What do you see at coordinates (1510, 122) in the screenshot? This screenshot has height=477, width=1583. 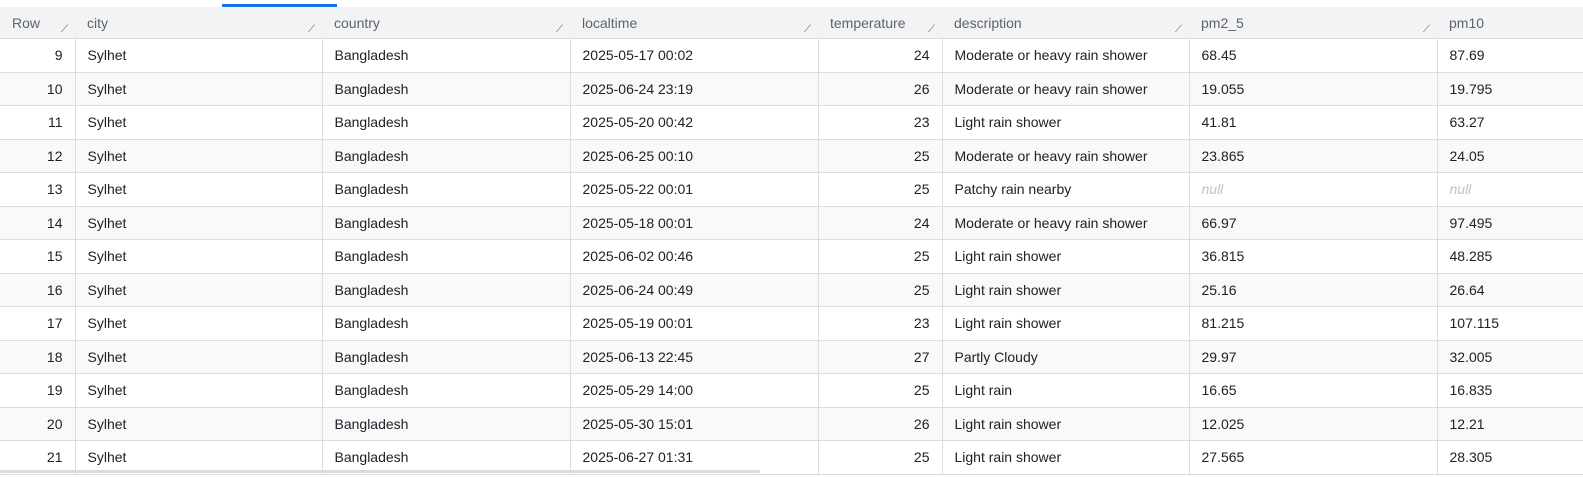 I see `pm10-cell: 63.27` at bounding box center [1510, 122].